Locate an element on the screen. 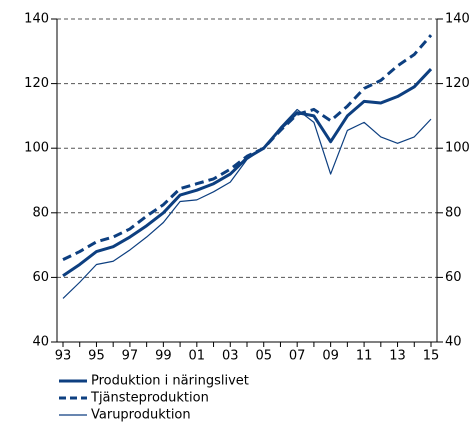 This screenshot has width=472, height=430. y-tick-label: 100 is located at coordinates (36, 148).